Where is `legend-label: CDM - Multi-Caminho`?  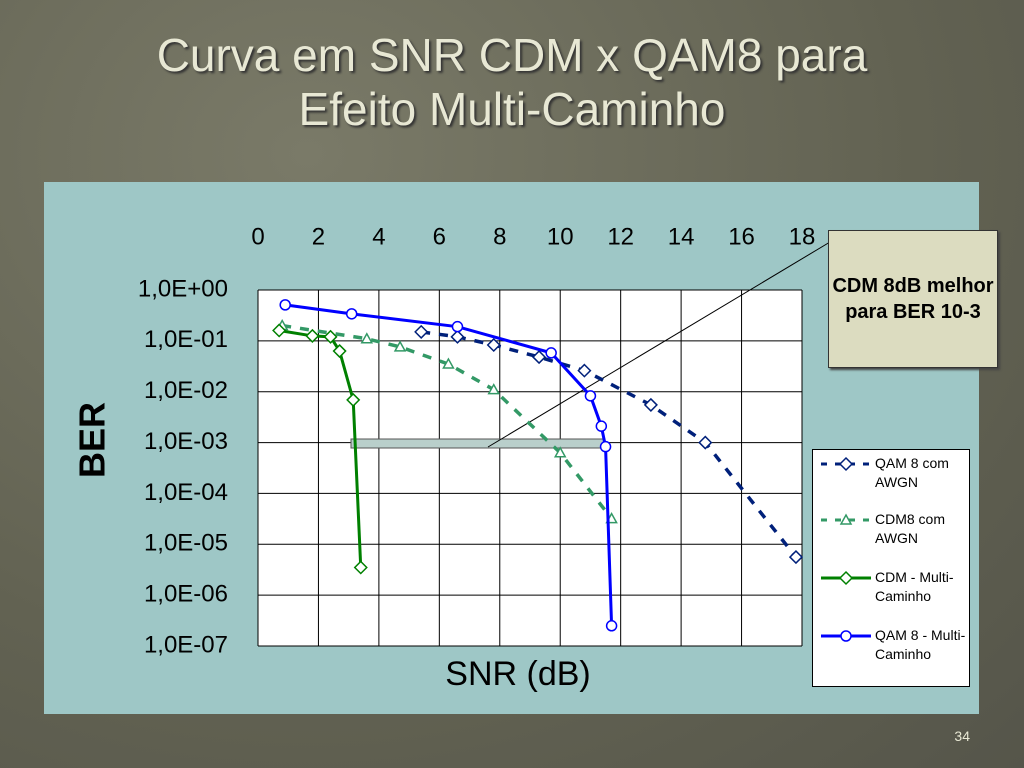
legend-label: CDM - Multi-Caminho is located at coordinates (914, 586).